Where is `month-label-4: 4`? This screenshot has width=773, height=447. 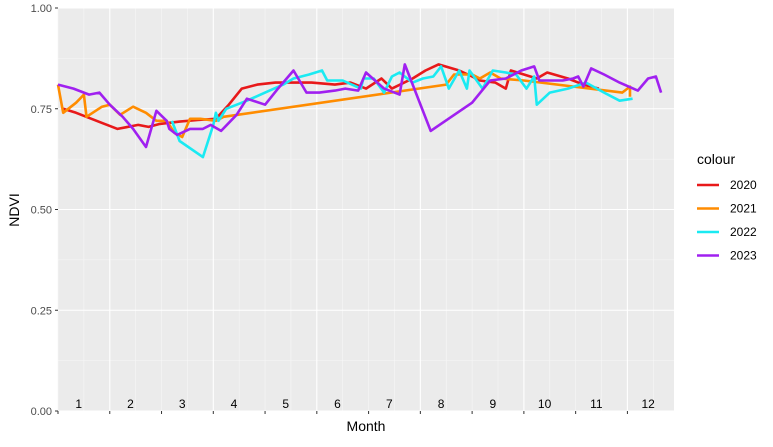
month-label-4: 4 is located at coordinates (234, 404).